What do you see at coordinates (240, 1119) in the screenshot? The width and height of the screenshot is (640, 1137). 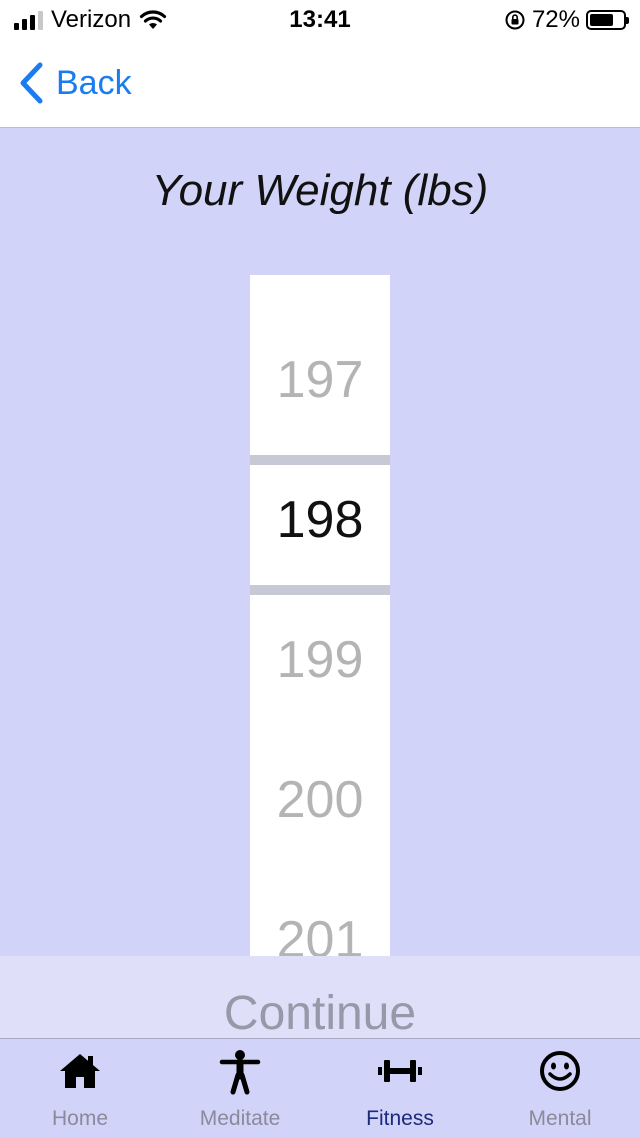 I see `tab-label: Meditate` at bounding box center [240, 1119].